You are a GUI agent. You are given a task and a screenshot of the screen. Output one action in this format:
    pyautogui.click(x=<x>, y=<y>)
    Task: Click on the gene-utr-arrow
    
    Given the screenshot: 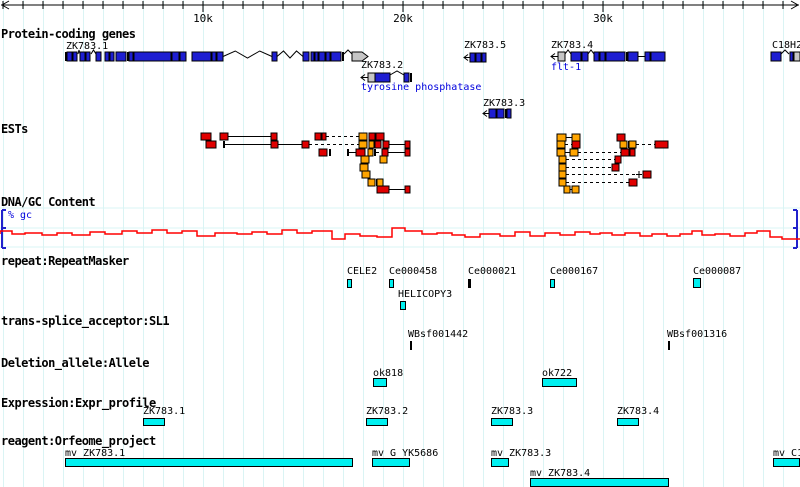 What is the action you would take?
    pyautogui.click(x=360, y=56)
    